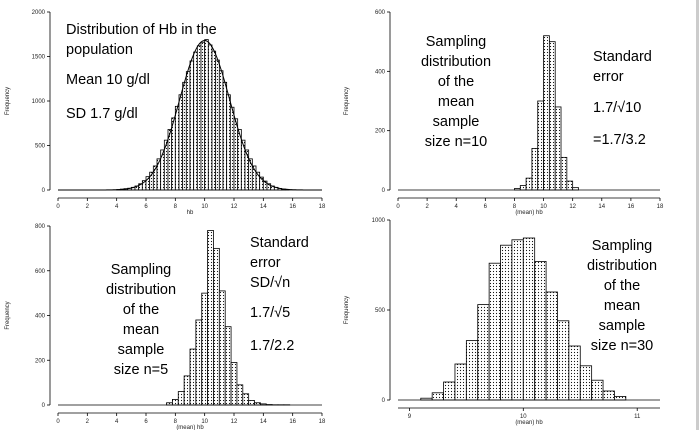 The height and width of the screenshot is (430, 699). Describe the element at coordinates (379, 221) in the screenshot. I see `y-tick-label: 1000` at that location.